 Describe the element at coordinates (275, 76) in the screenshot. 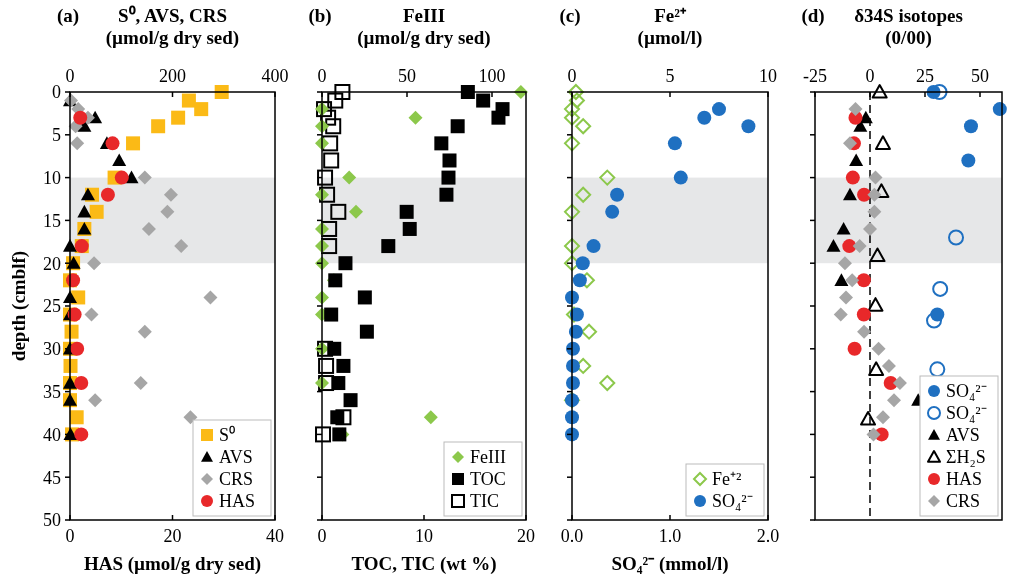

I see `x2-tick-label: 400` at that location.